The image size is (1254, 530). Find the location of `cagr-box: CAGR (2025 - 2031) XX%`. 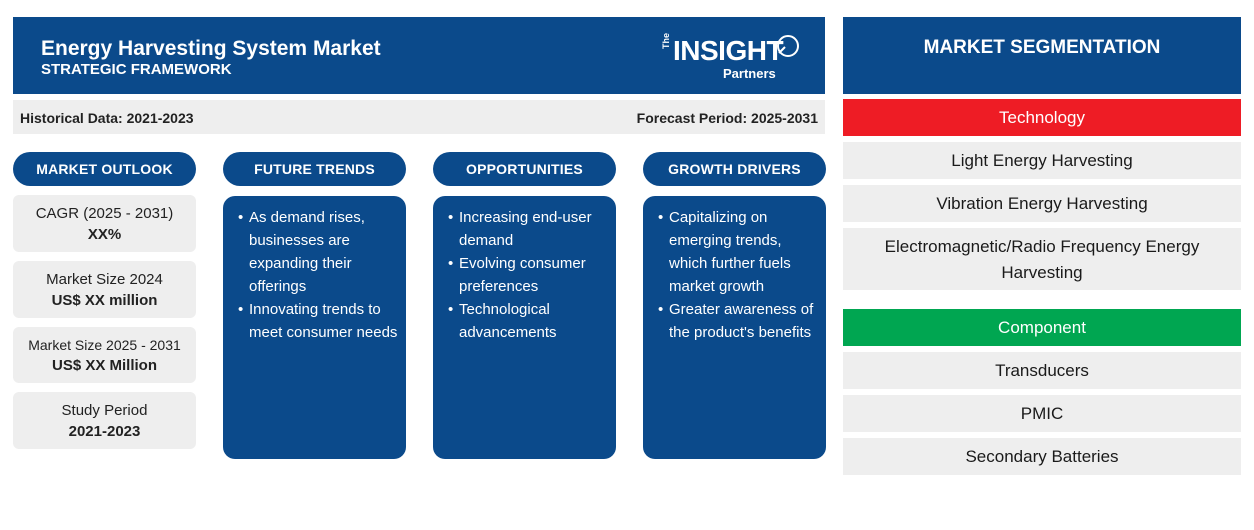

cagr-box: CAGR (2025 - 2031) XX% is located at coordinates (104, 223).